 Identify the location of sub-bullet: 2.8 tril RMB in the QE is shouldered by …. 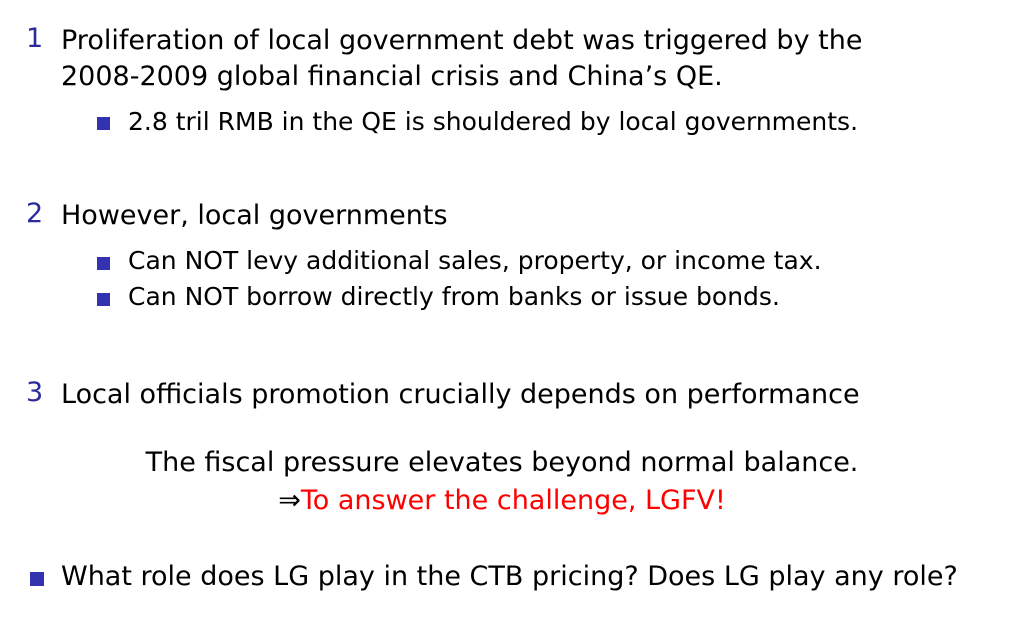
(477, 122).